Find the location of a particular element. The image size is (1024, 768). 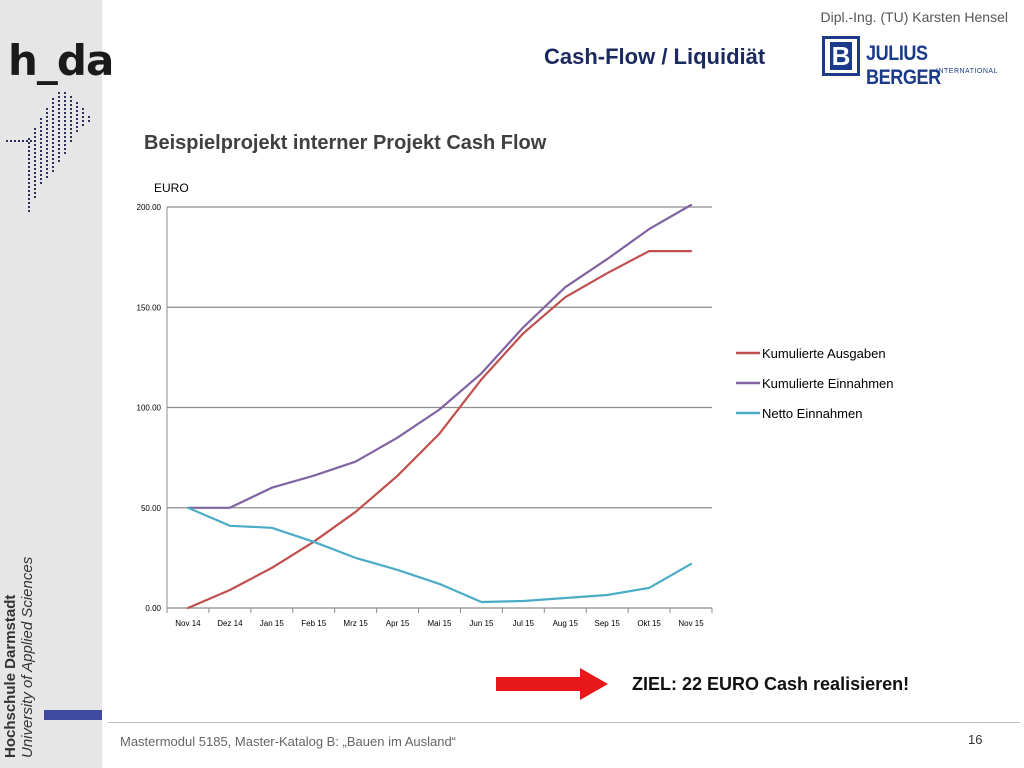

author-name: Dipl.-Ing. (TU) Karsten Hensel is located at coordinates (914, 17).